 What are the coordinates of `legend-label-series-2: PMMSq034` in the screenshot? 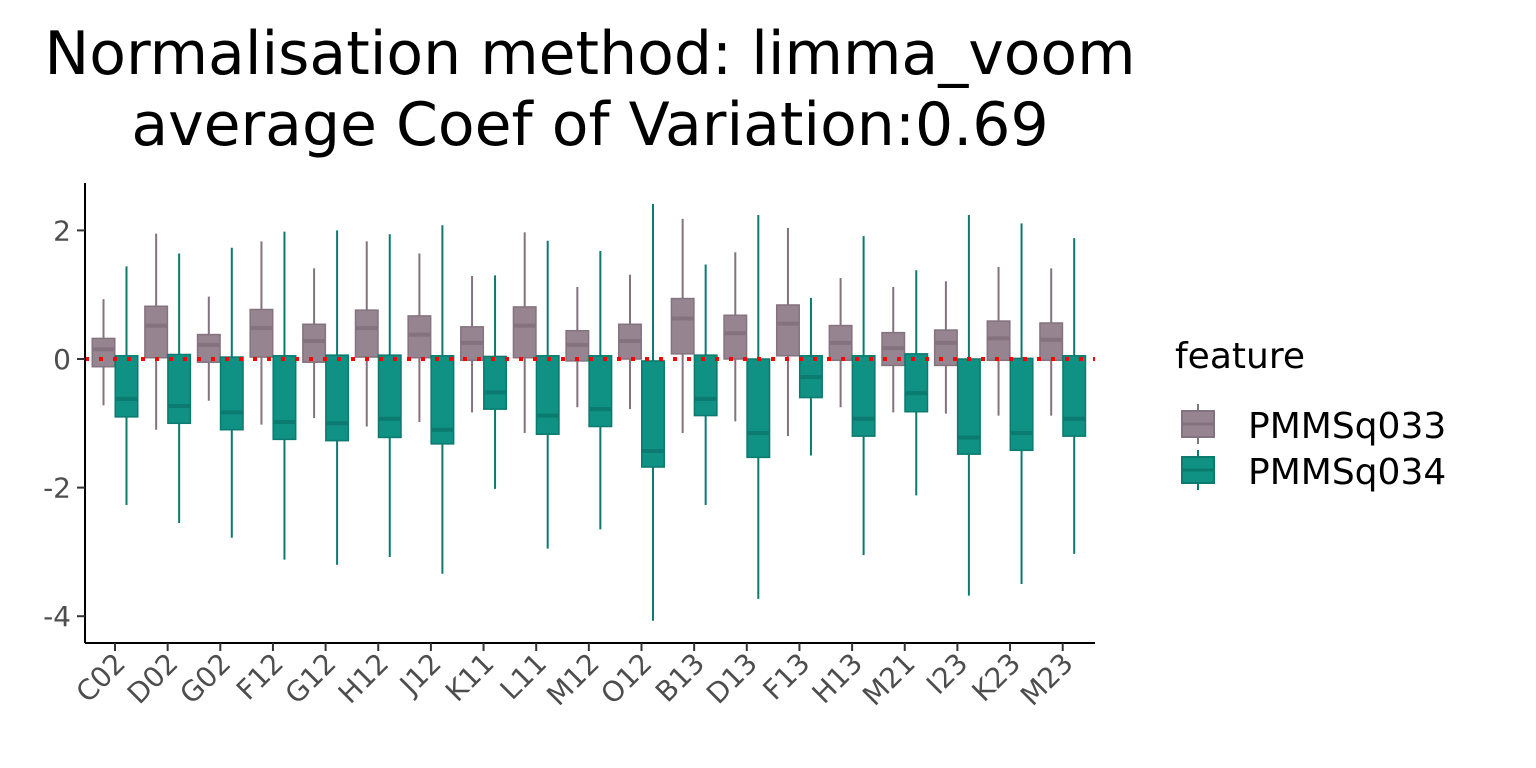 It's located at (1347, 472).